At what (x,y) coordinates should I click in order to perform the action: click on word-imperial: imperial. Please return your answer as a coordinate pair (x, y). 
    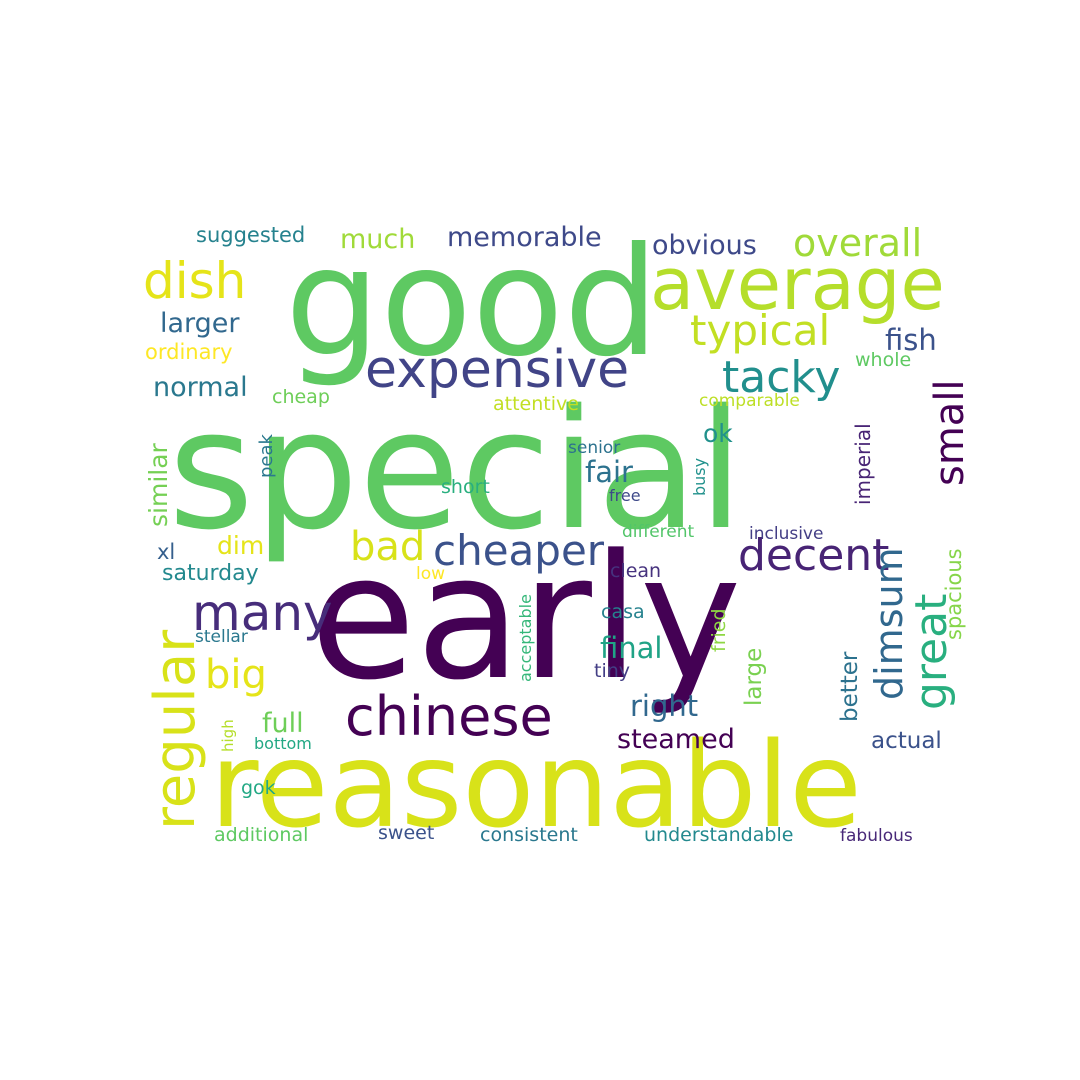
    Looking at the image, I should click on (863, 464).